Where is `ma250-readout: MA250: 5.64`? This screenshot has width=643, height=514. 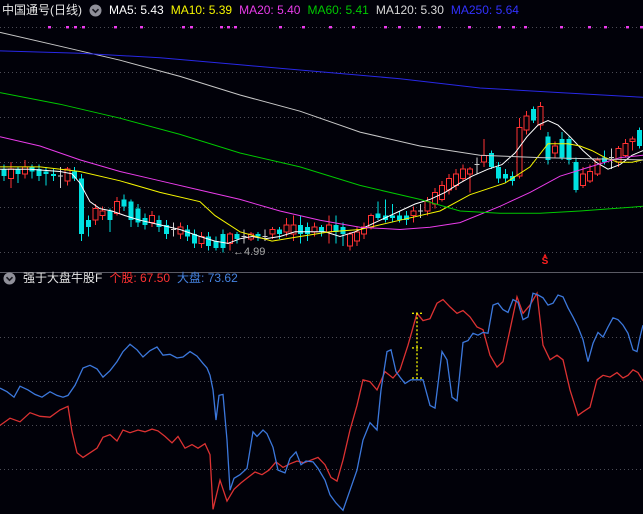
ma250-readout: MA250: 5.64 is located at coordinates (484, 10).